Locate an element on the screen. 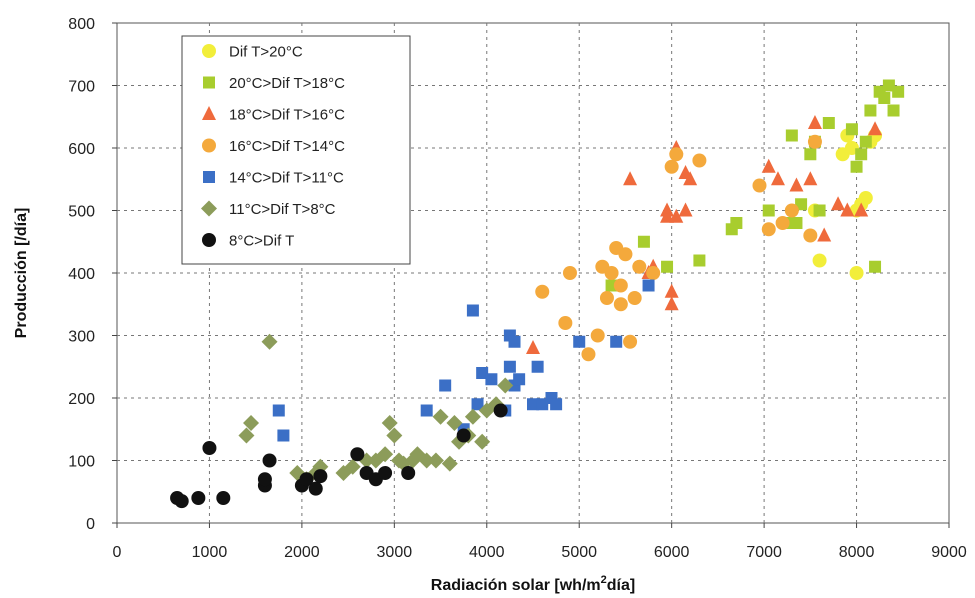 The image size is (975, 598). x-tick-label: 3000 is located at coordinates (395, 552).